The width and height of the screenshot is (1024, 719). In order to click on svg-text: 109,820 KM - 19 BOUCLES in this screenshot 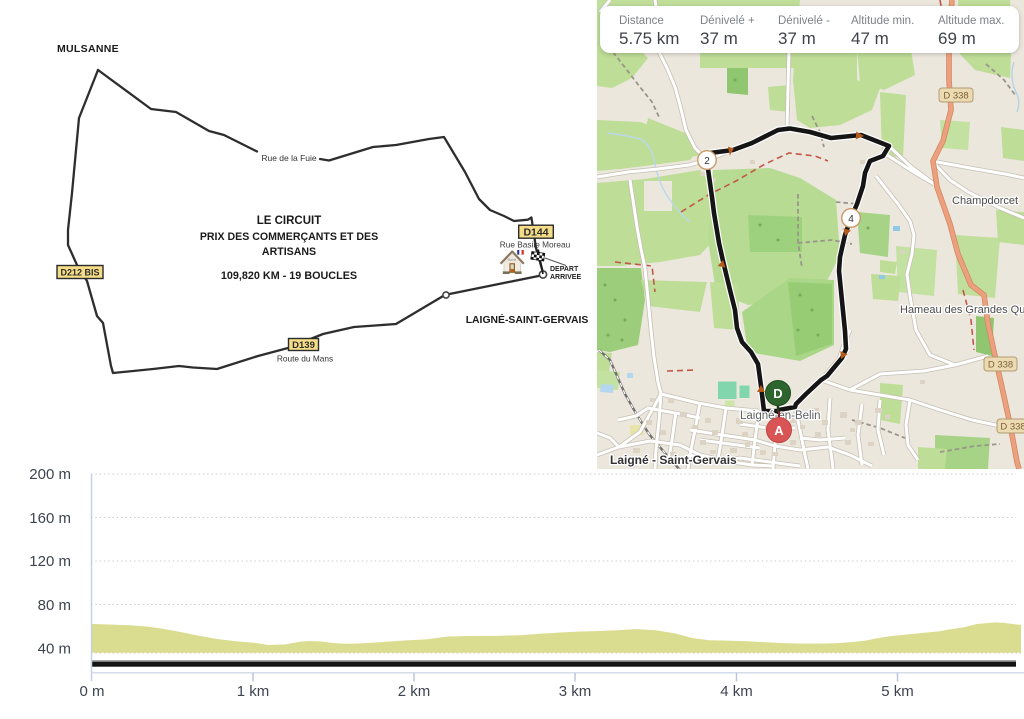, I will do `click(289, 276)`.